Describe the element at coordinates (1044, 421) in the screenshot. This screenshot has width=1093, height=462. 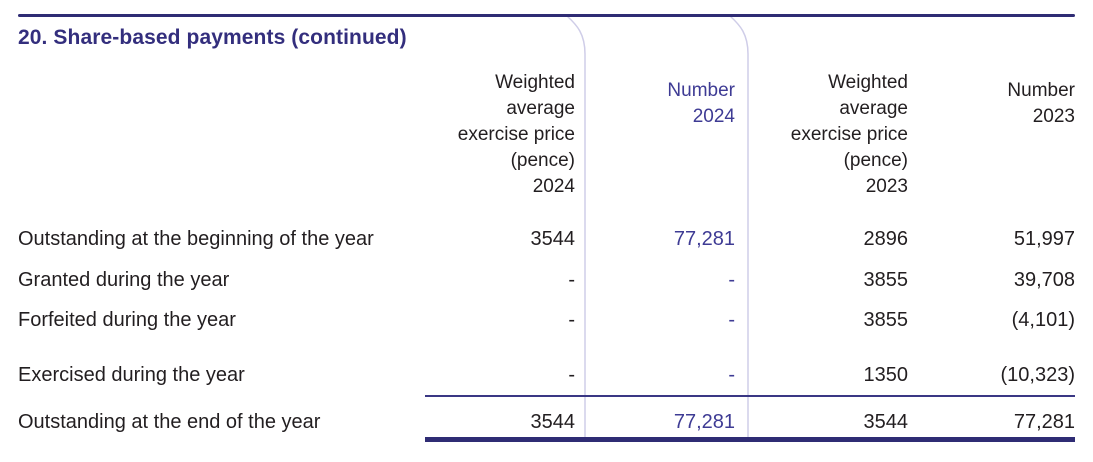
I see `total-number-2023: 77,281` at that location.